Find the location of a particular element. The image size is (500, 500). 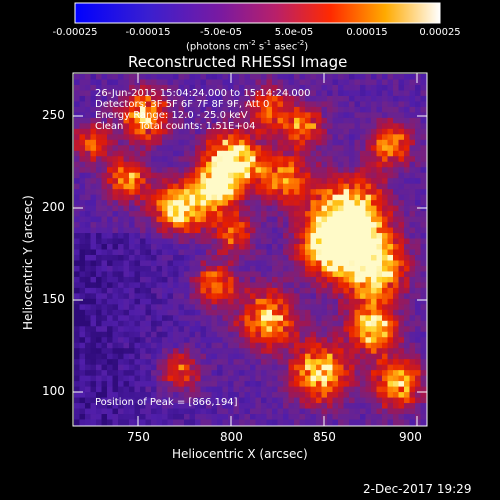

colorbar-tick: 0.00015 is located at coordinates (367, 32).